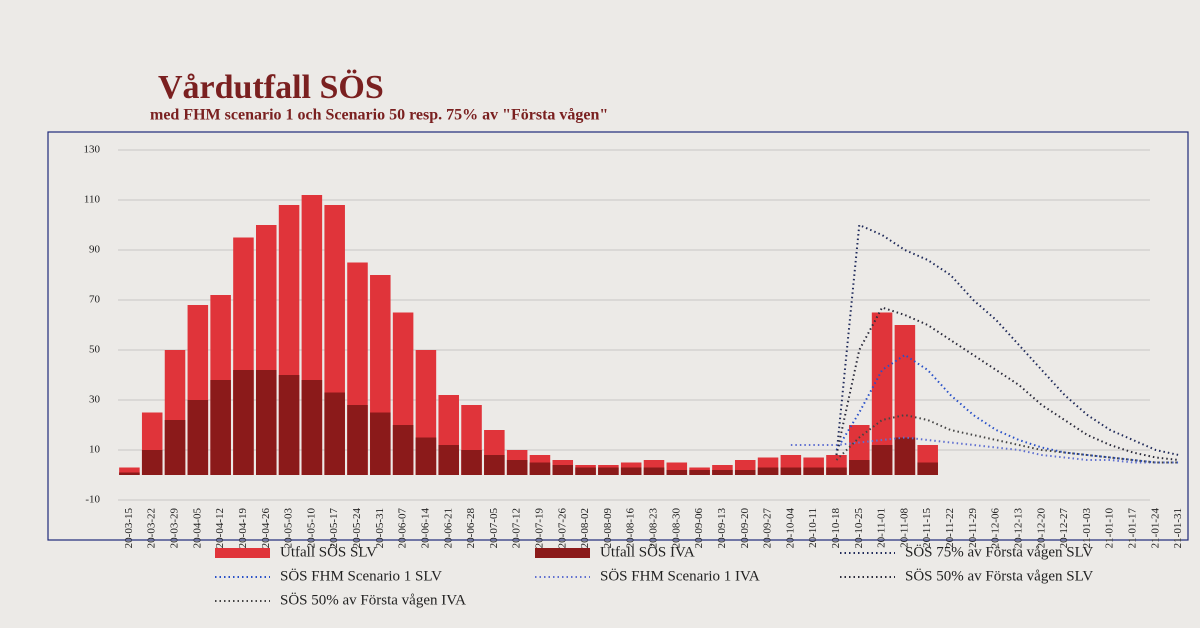  Describe the element at coordinates (95, 350) in the screenshot. I see `y-tick-label: 50` at that location.